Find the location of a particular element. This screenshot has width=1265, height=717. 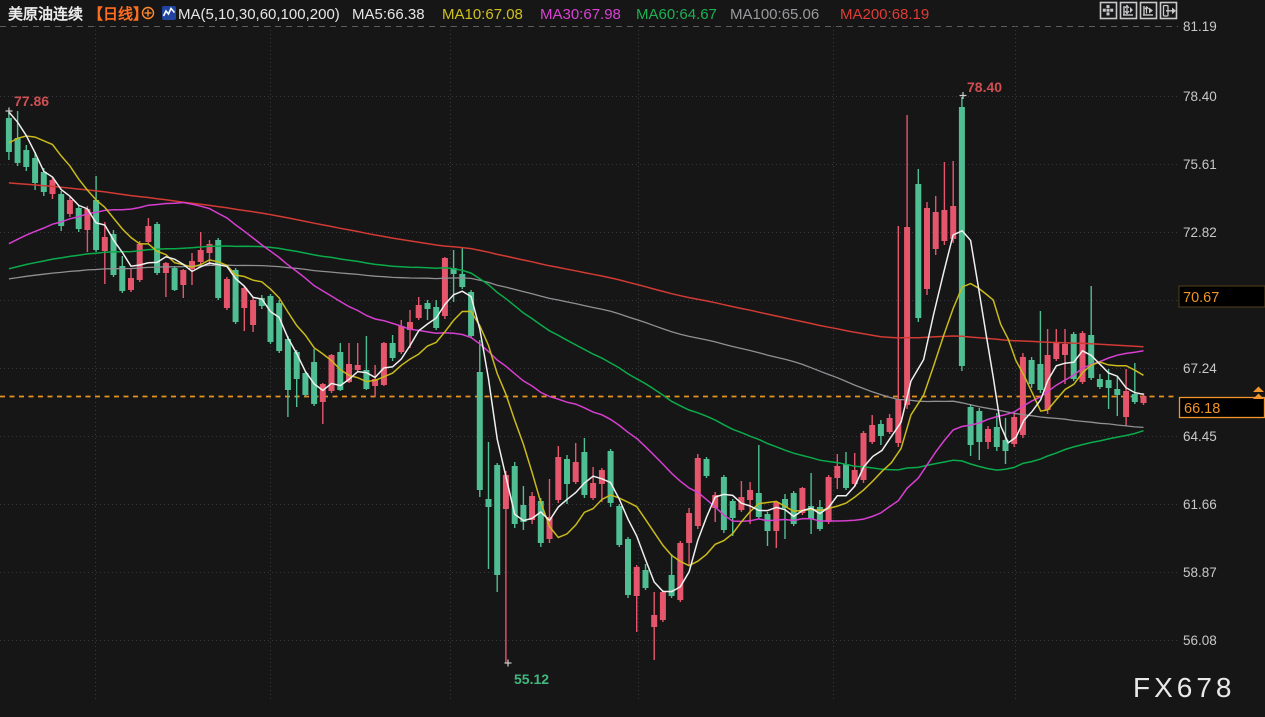

svg-text: MA30:67.98 is located at coordinates (580, 14).